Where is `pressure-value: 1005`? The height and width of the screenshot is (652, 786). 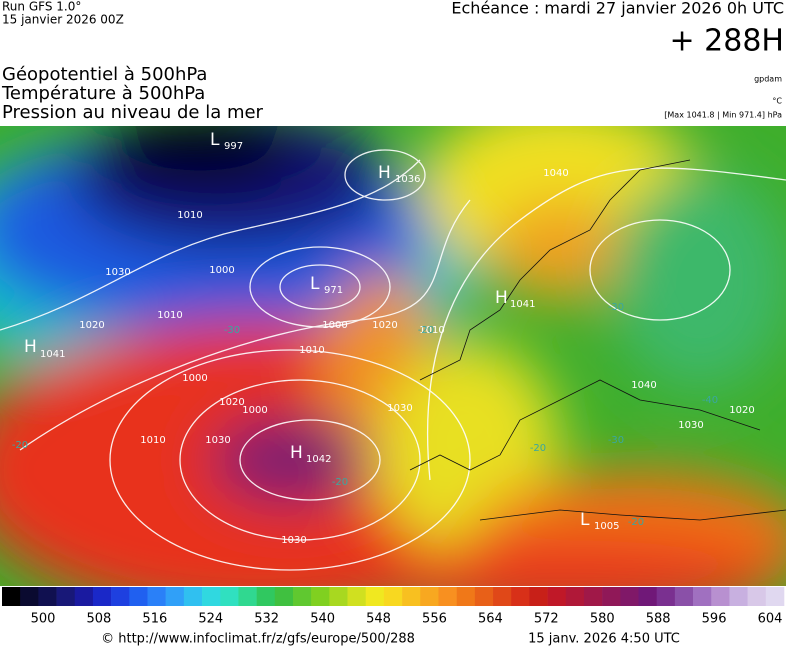
pressure-value: 1005 is located at coordinates (606, 526).